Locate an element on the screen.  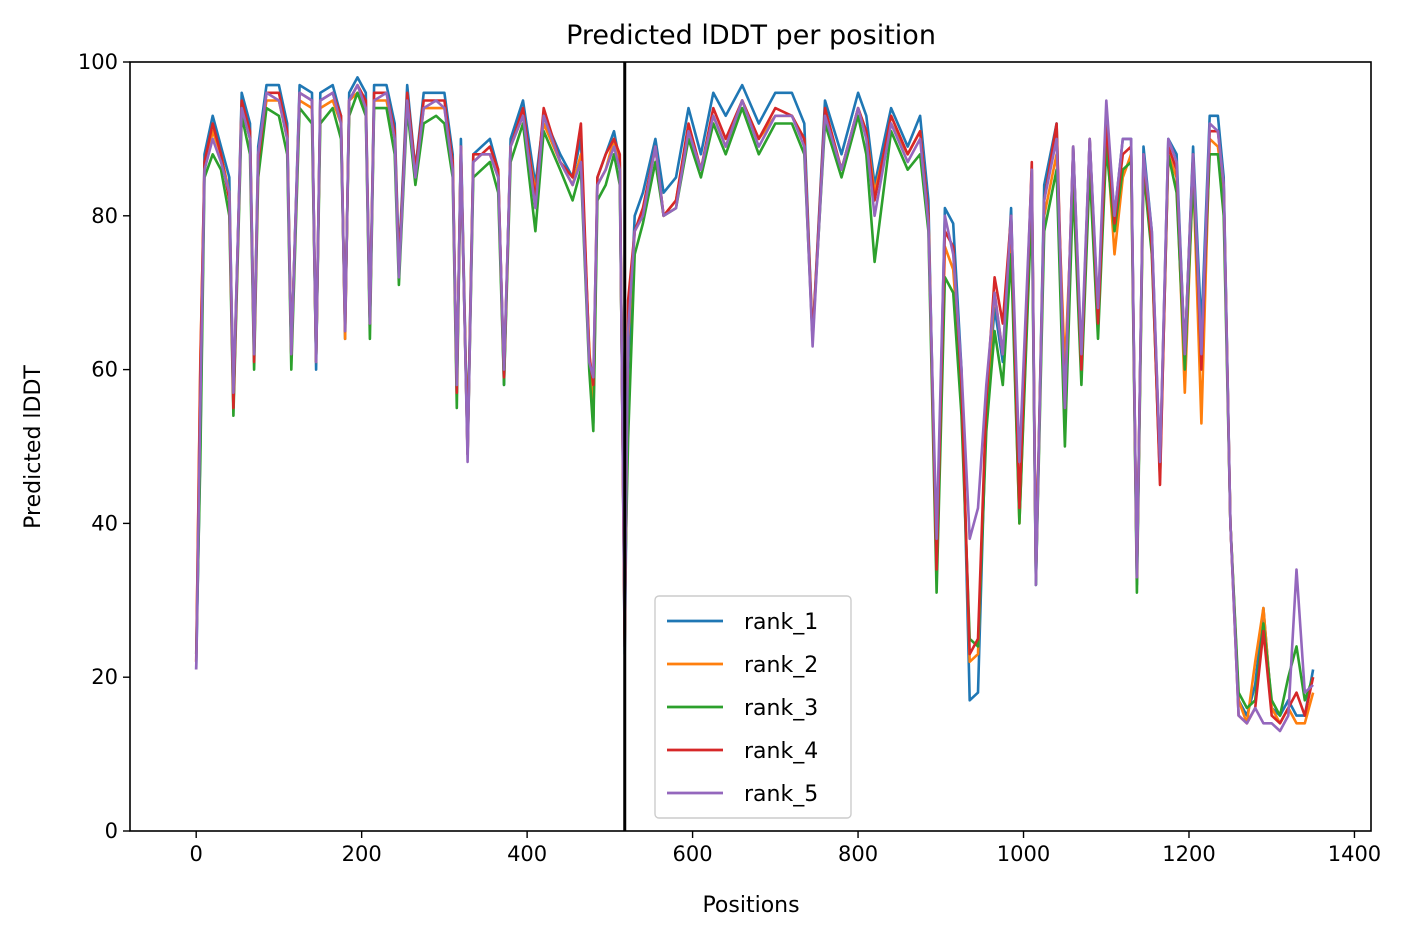
y-tick-label: 0 is located at coordinates (111, 831).